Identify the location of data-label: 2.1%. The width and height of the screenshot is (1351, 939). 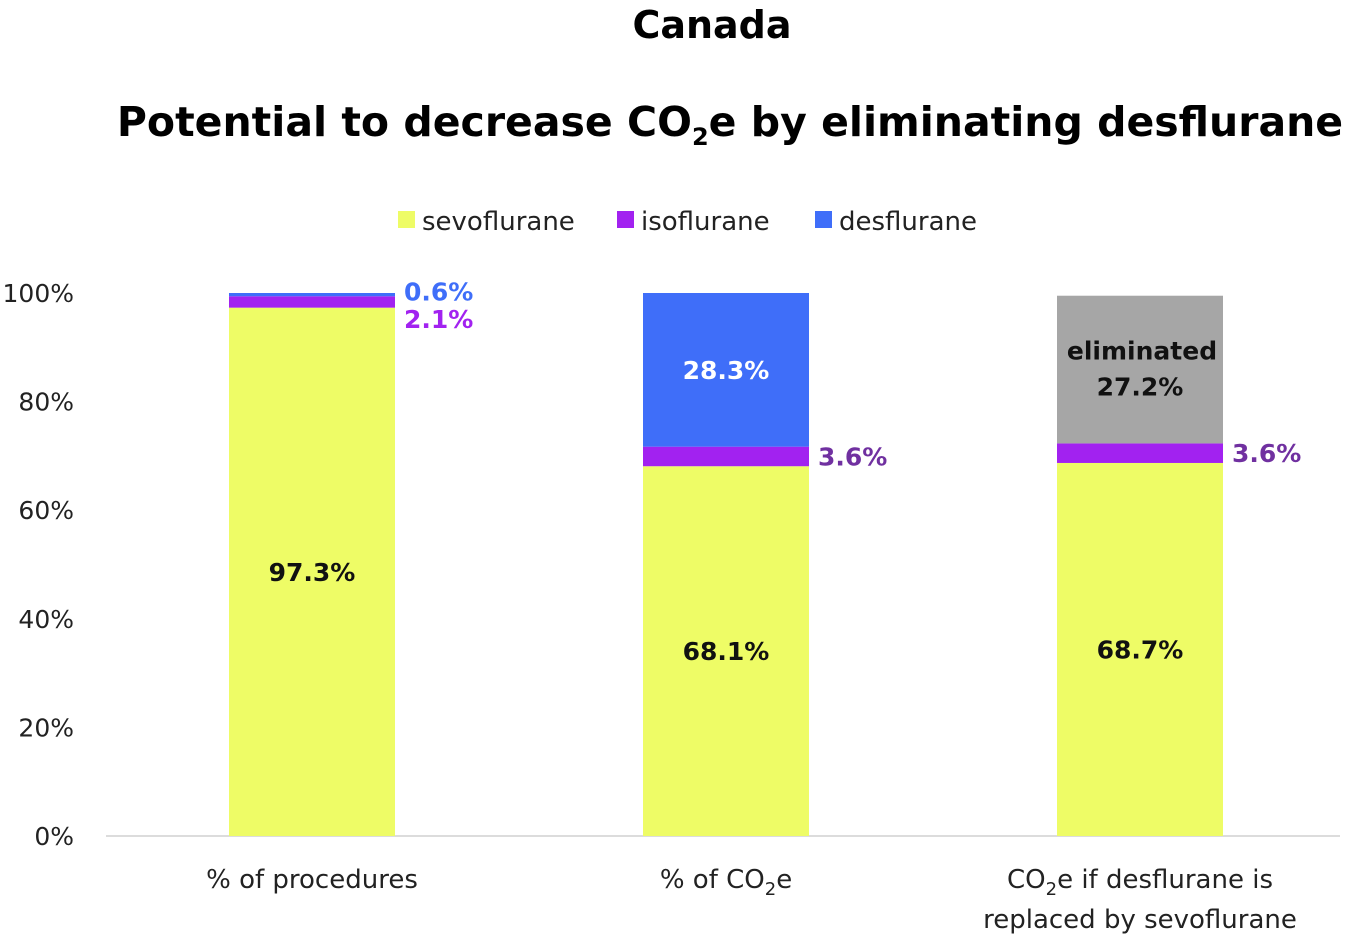
(438, 319).